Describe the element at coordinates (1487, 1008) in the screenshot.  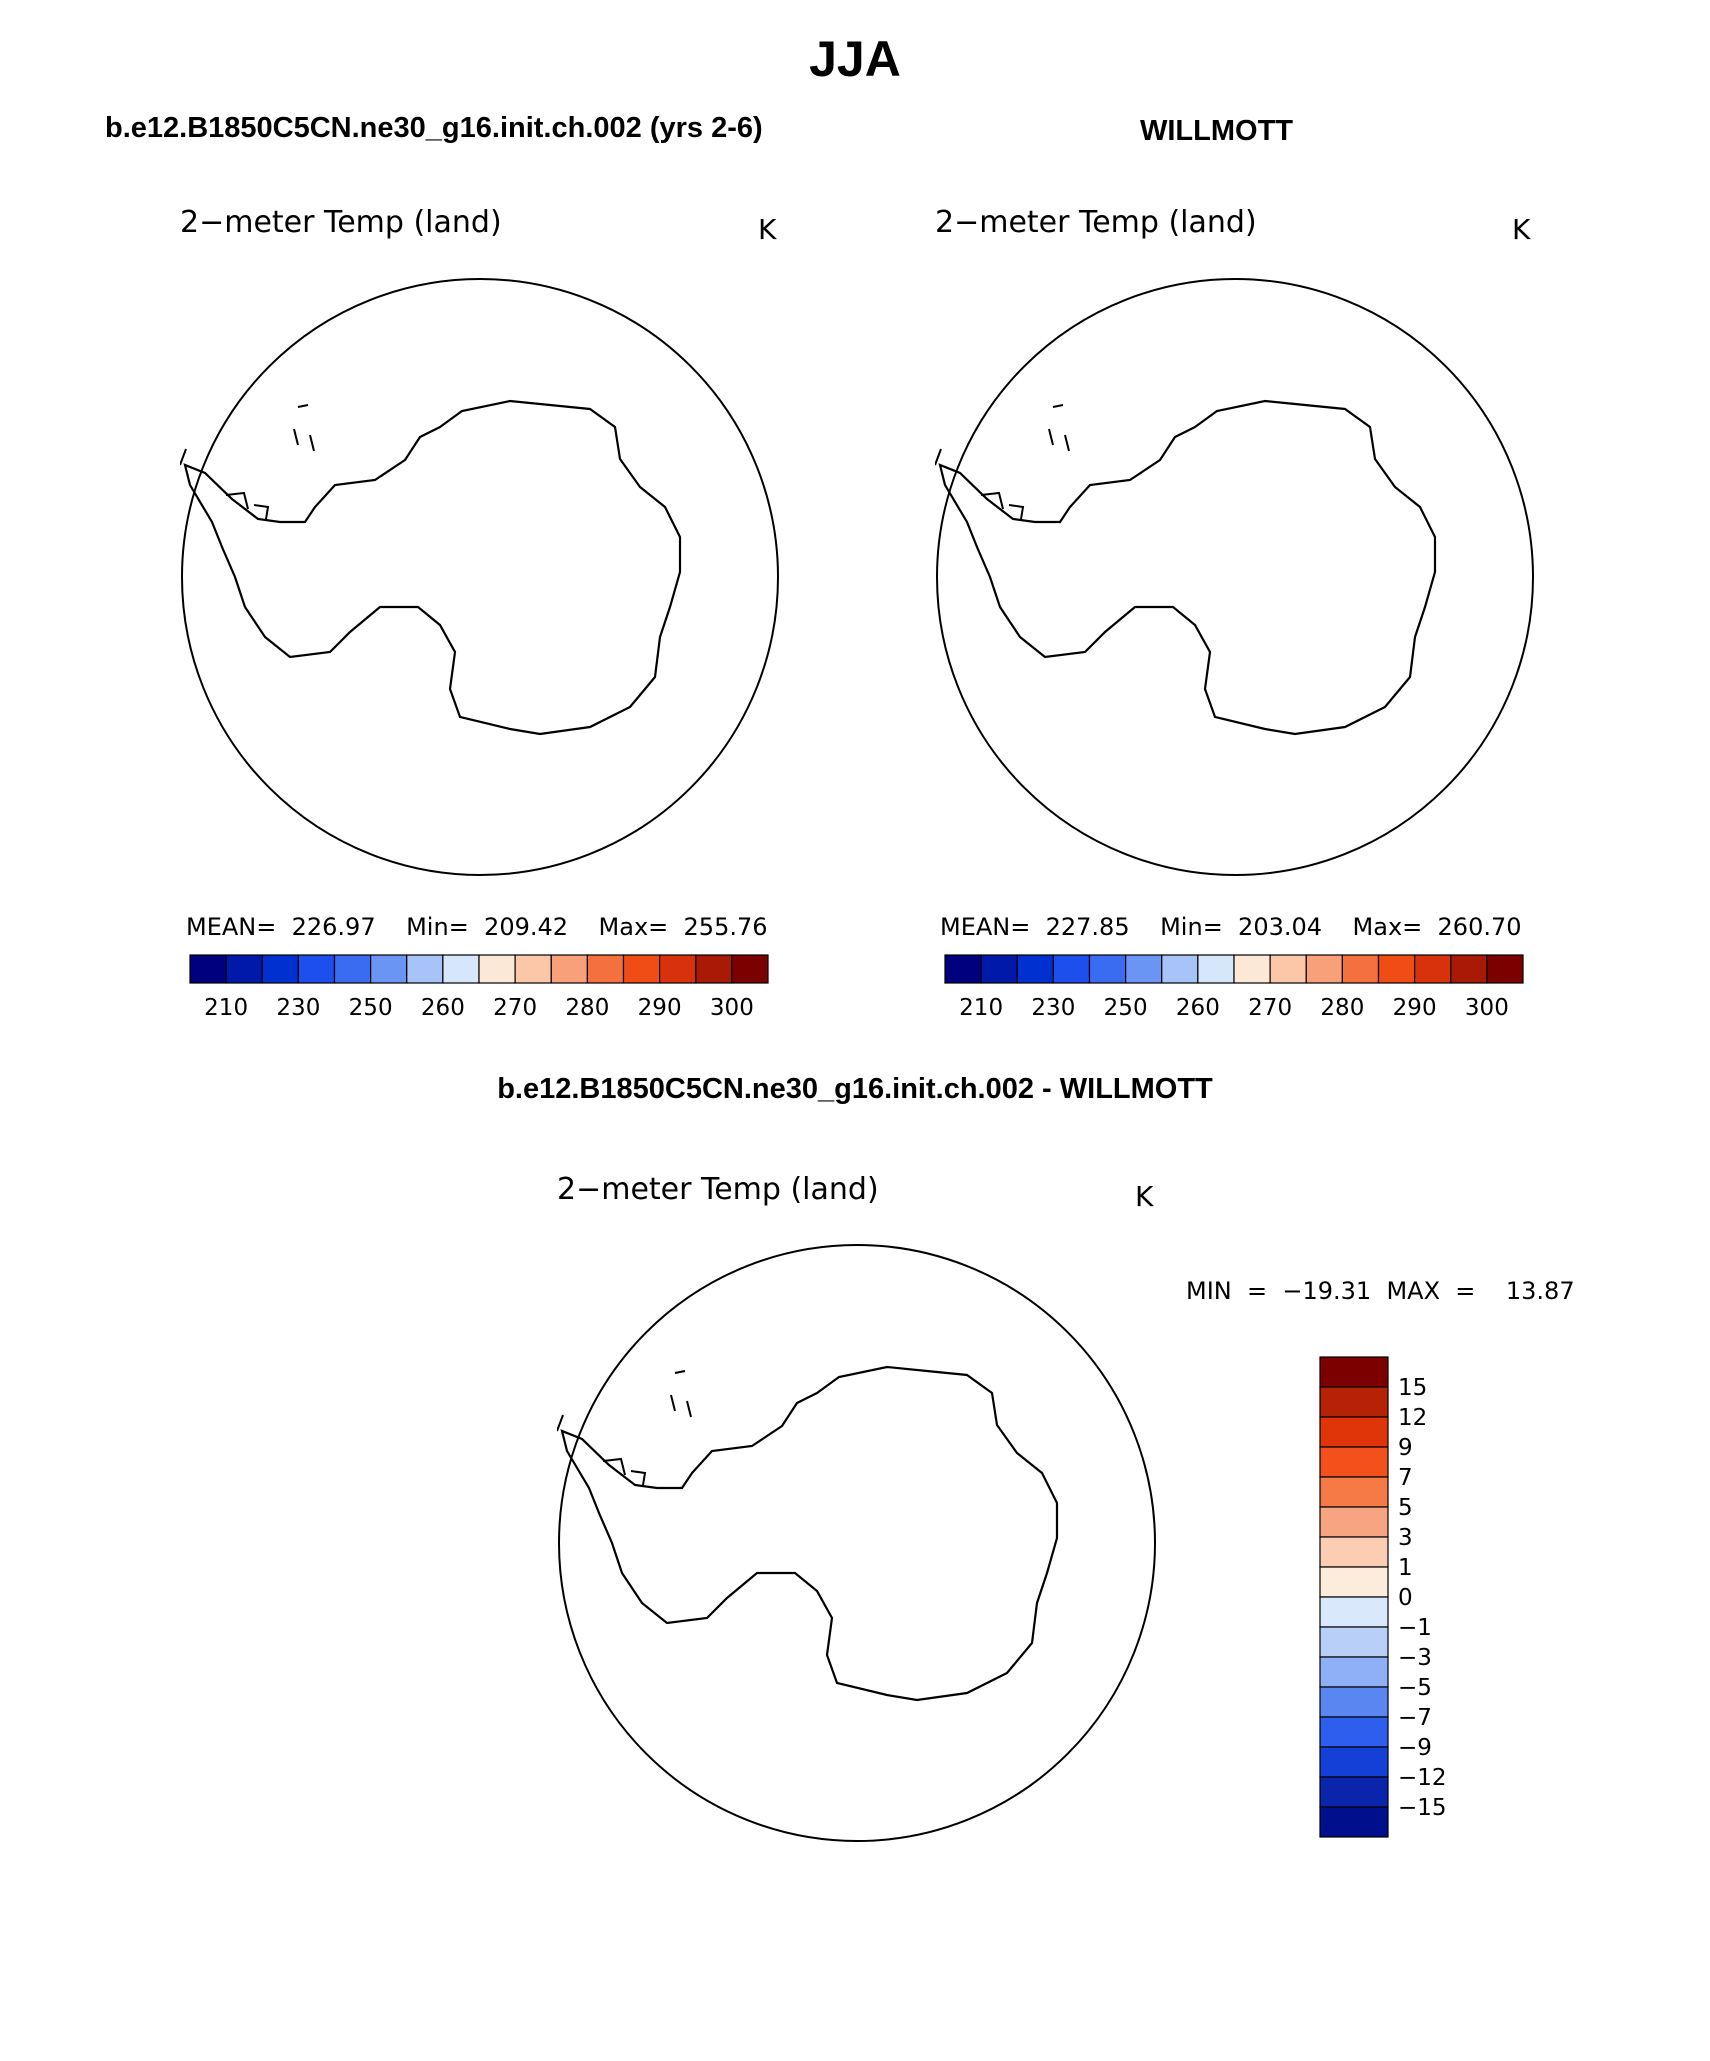
I see `obs-colorbar-tick-label: 300` at that location.